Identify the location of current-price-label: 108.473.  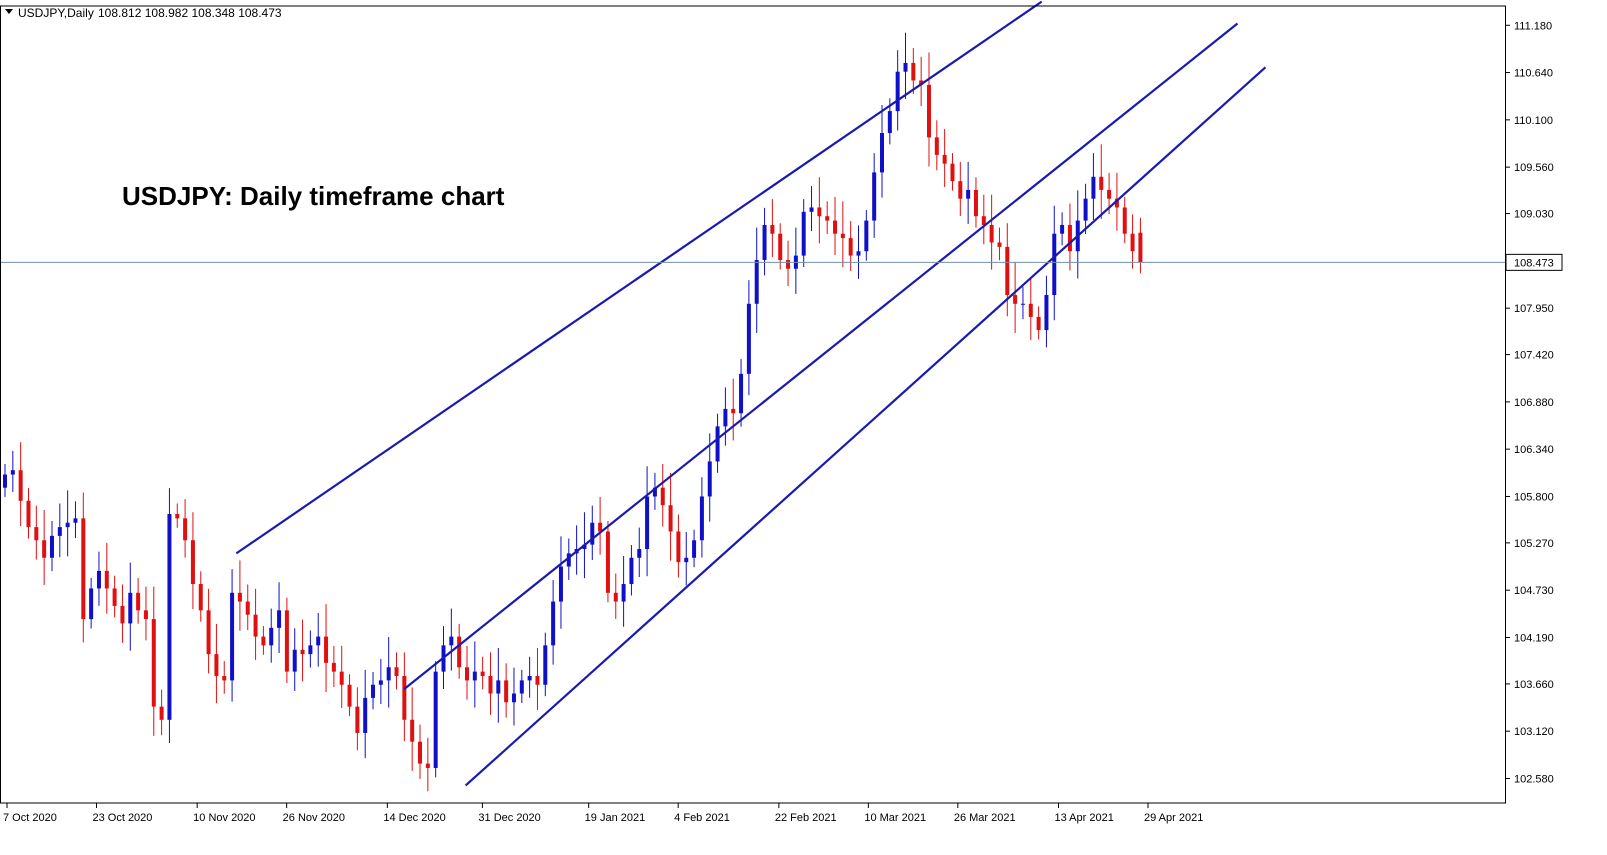
(1534, 262).